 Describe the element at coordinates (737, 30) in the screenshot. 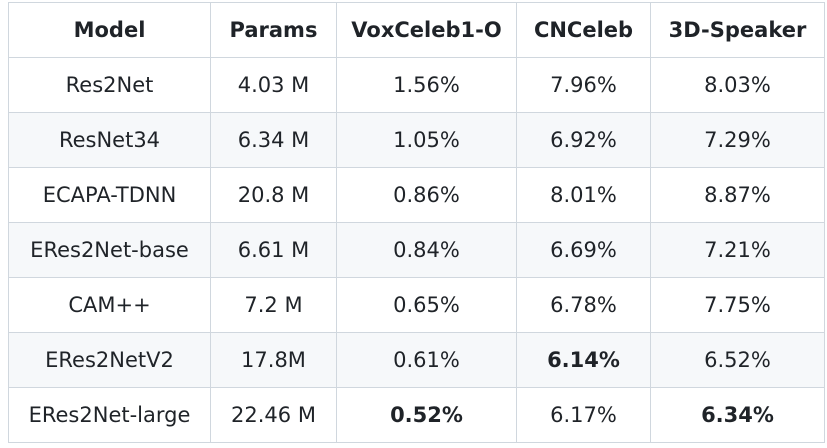

I see `header-3d-speaker: 3D-Speaker` at that location.